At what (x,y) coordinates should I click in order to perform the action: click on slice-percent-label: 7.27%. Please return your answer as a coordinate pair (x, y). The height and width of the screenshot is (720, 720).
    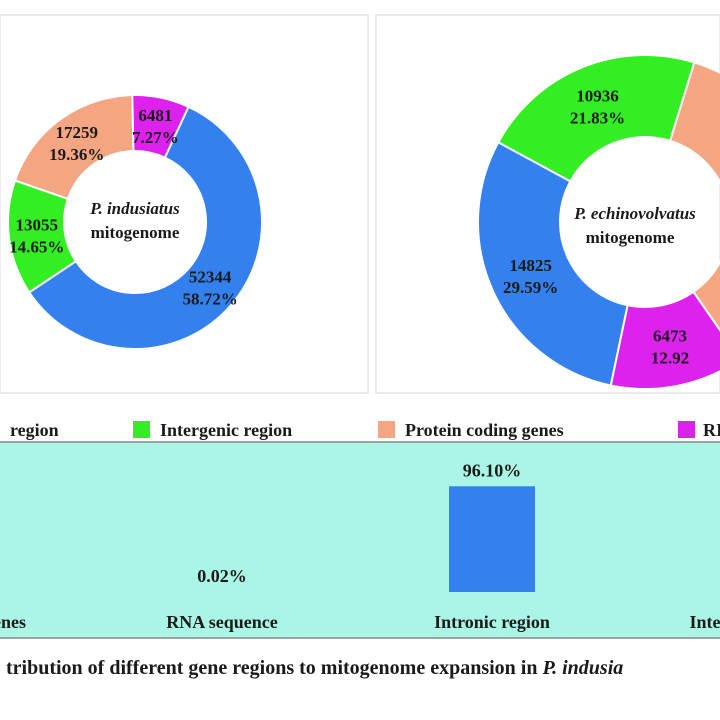
    Looking at the image, I should click on (155, 137).